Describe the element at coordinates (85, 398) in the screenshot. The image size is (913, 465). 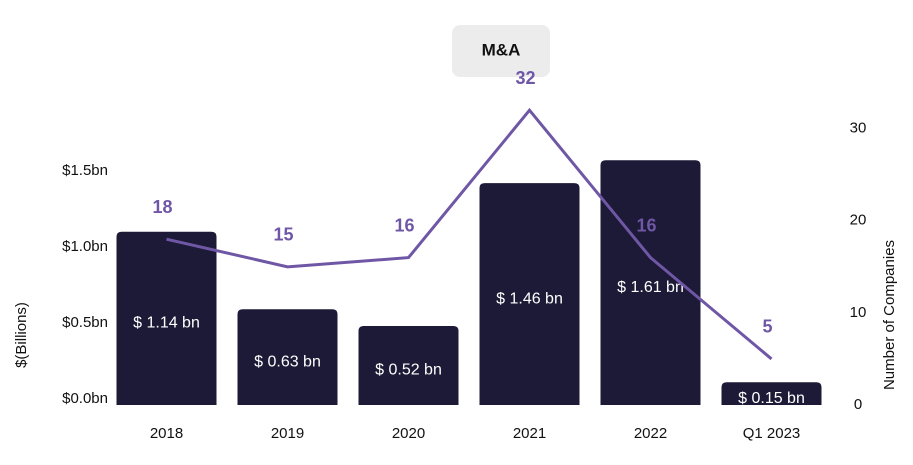
I see `y-tick-label: $0.0bn` at that location.